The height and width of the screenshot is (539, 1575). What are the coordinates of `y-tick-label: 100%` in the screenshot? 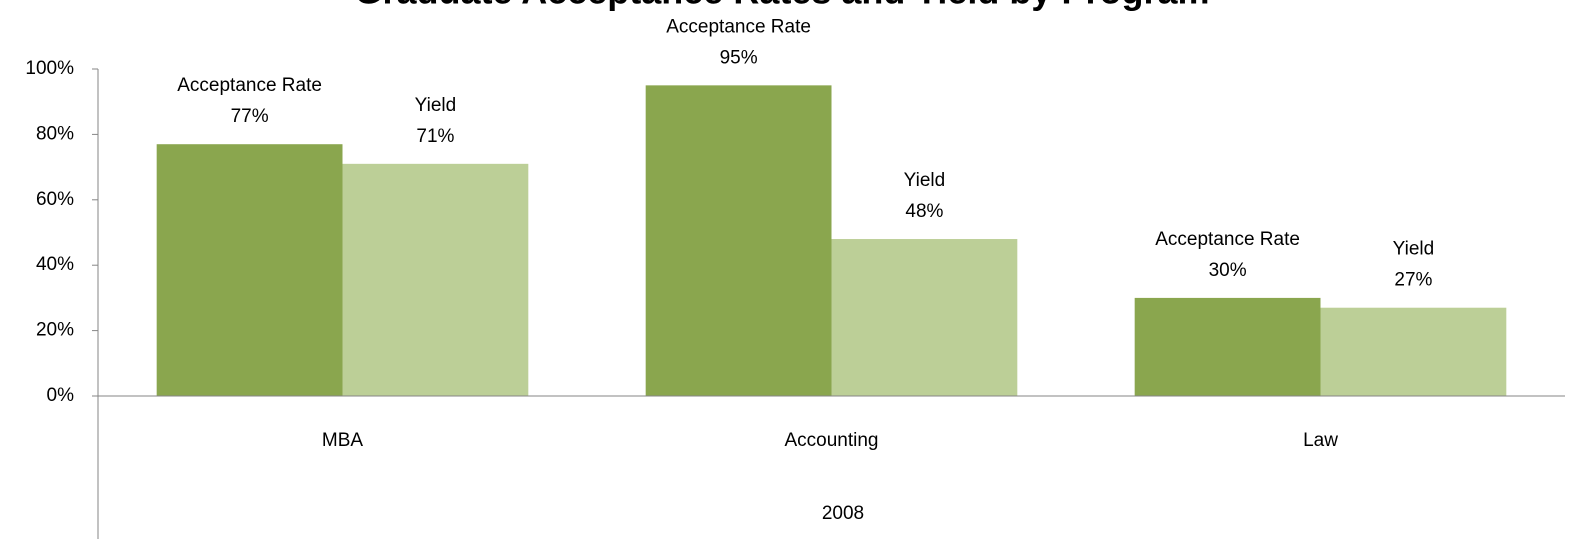 It's located at (49, 68).